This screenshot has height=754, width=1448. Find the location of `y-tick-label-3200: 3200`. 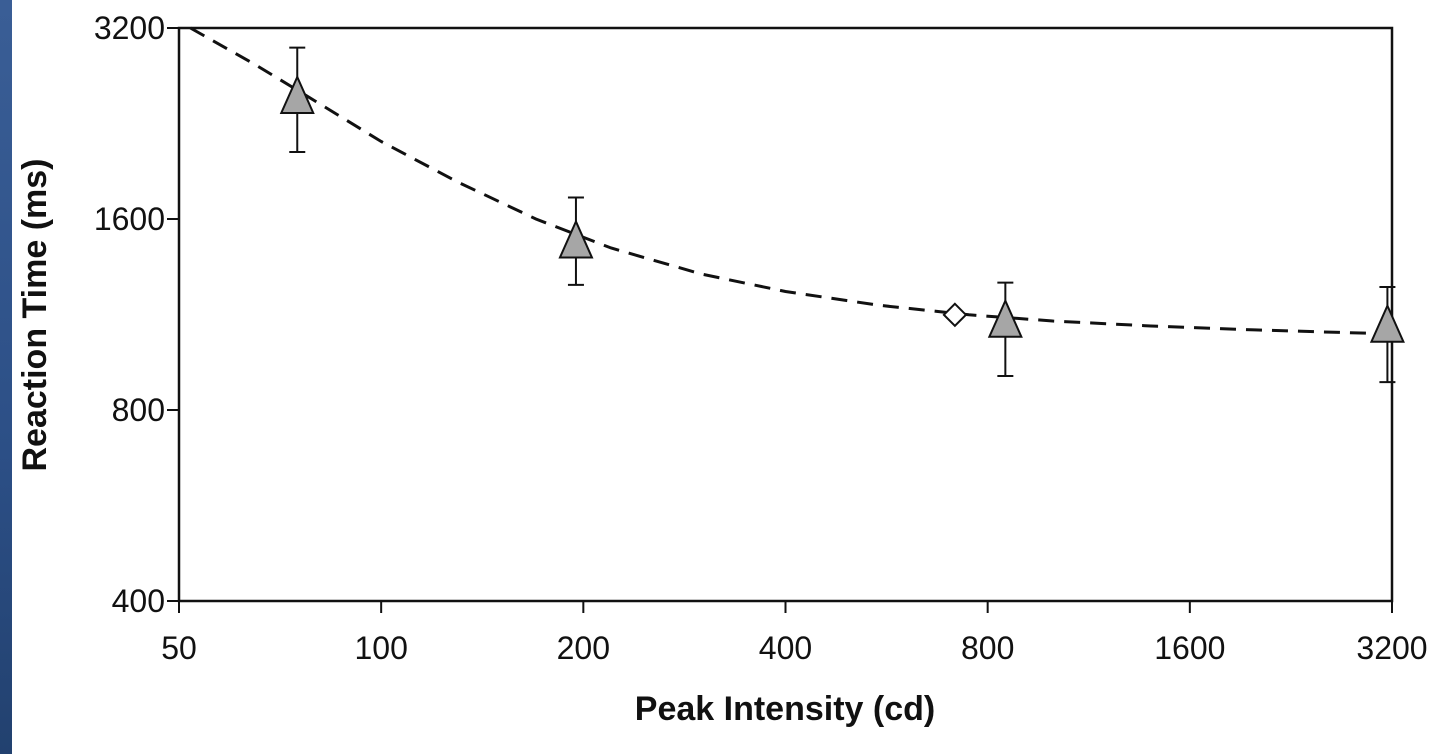

y-tick-label-3200: 3200 is located at coordinates (129, 28).